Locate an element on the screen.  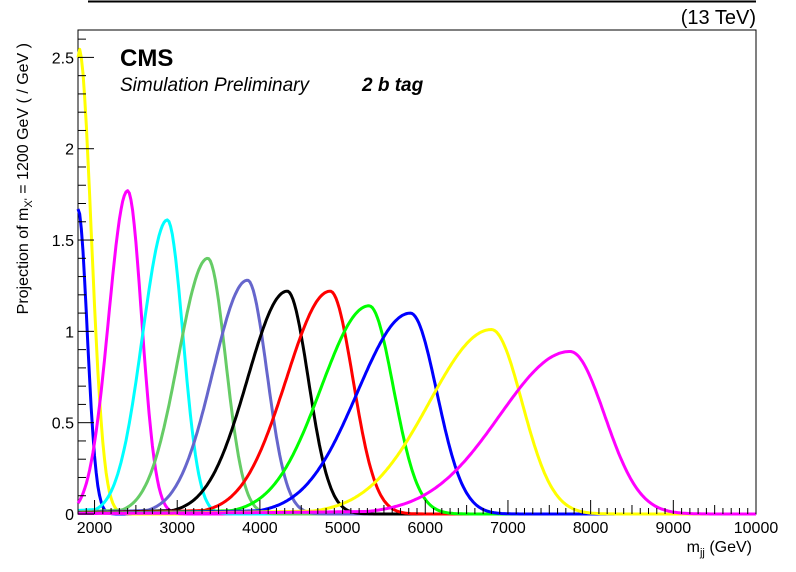
x-tick-label: 3000 is located at coordinates (177, 528).